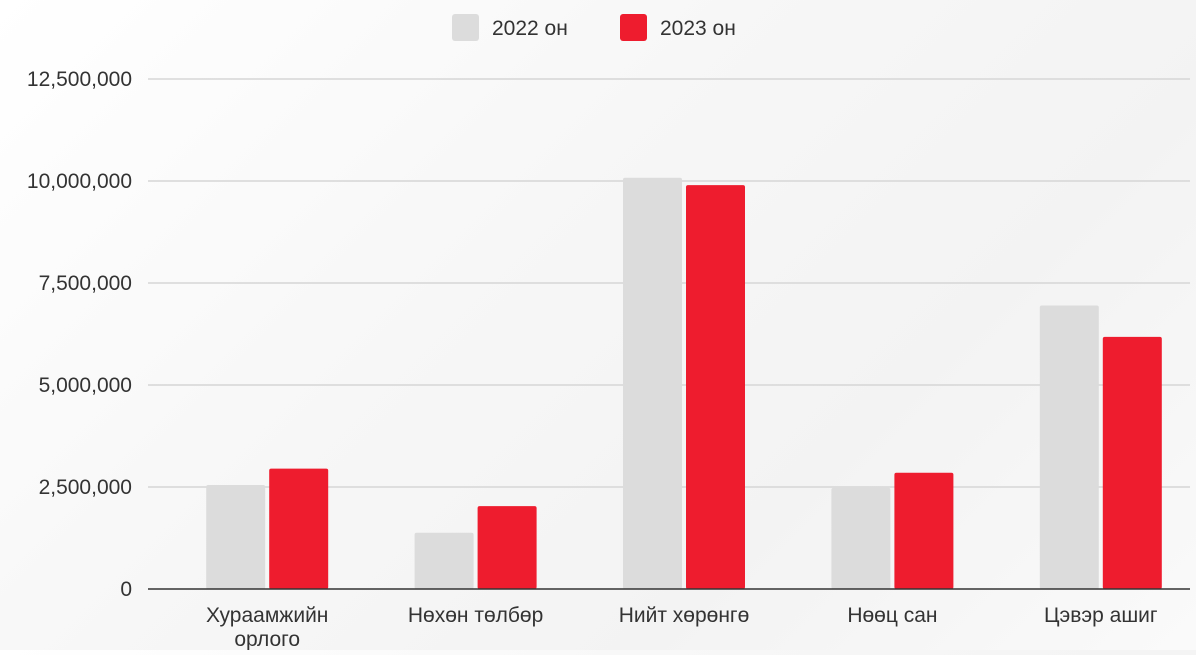  I want to click on legend-label: 2023 он, so click(698, 28).